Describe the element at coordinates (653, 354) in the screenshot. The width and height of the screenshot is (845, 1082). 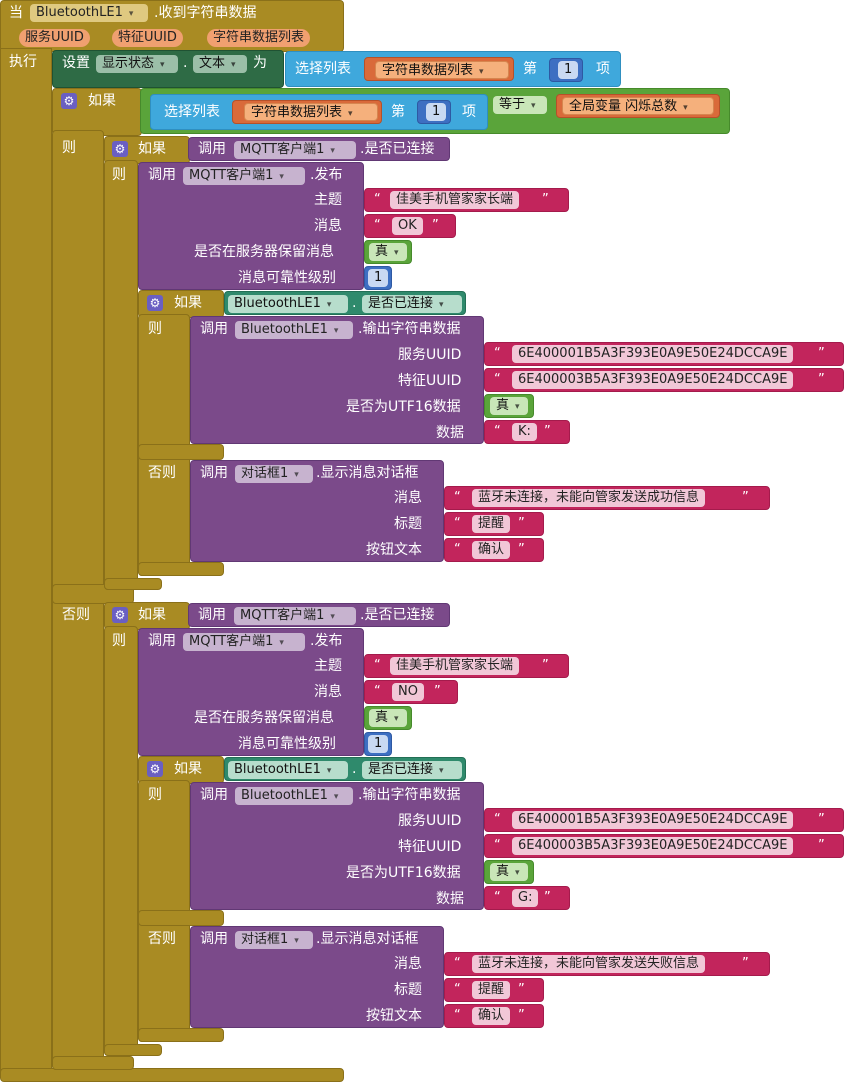
I see `write-service-1: 6E400001B5A3F393E0A9E50E24DCCA9E` at that location.